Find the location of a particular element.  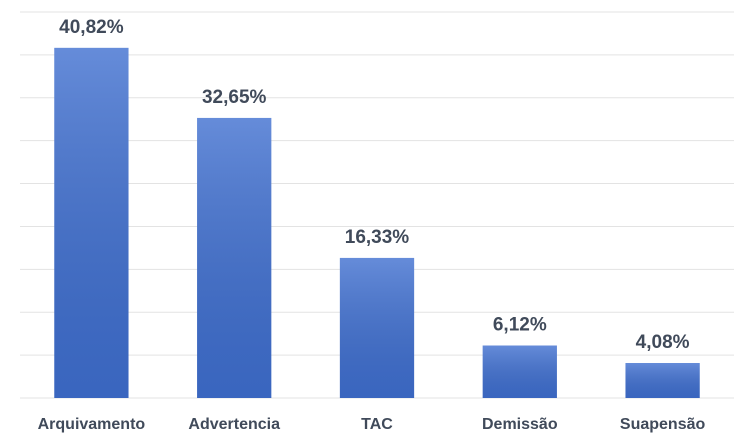

x-tick-label: Suapensão is located at coordinates (663, 424).